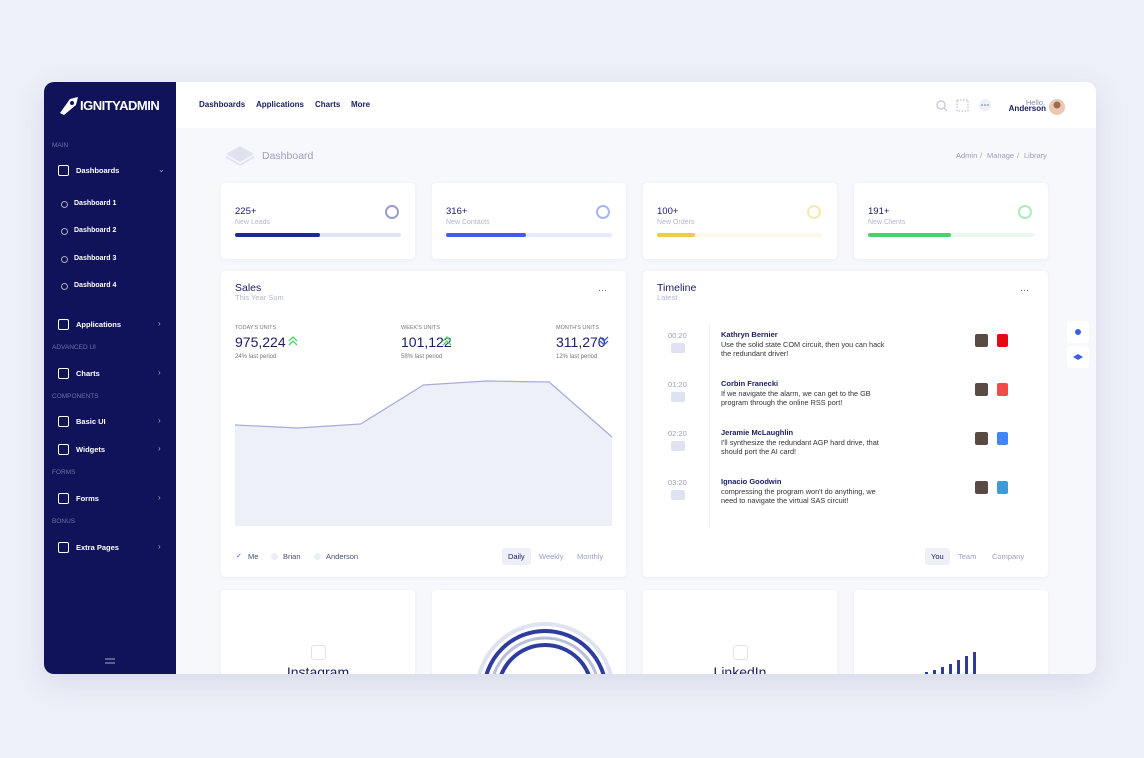 This screenshot has width=1144, height=758. What do you see at coordinates (967, 556) in the screenshot?
I see `tab: Team` at bounding box center [967, 556].